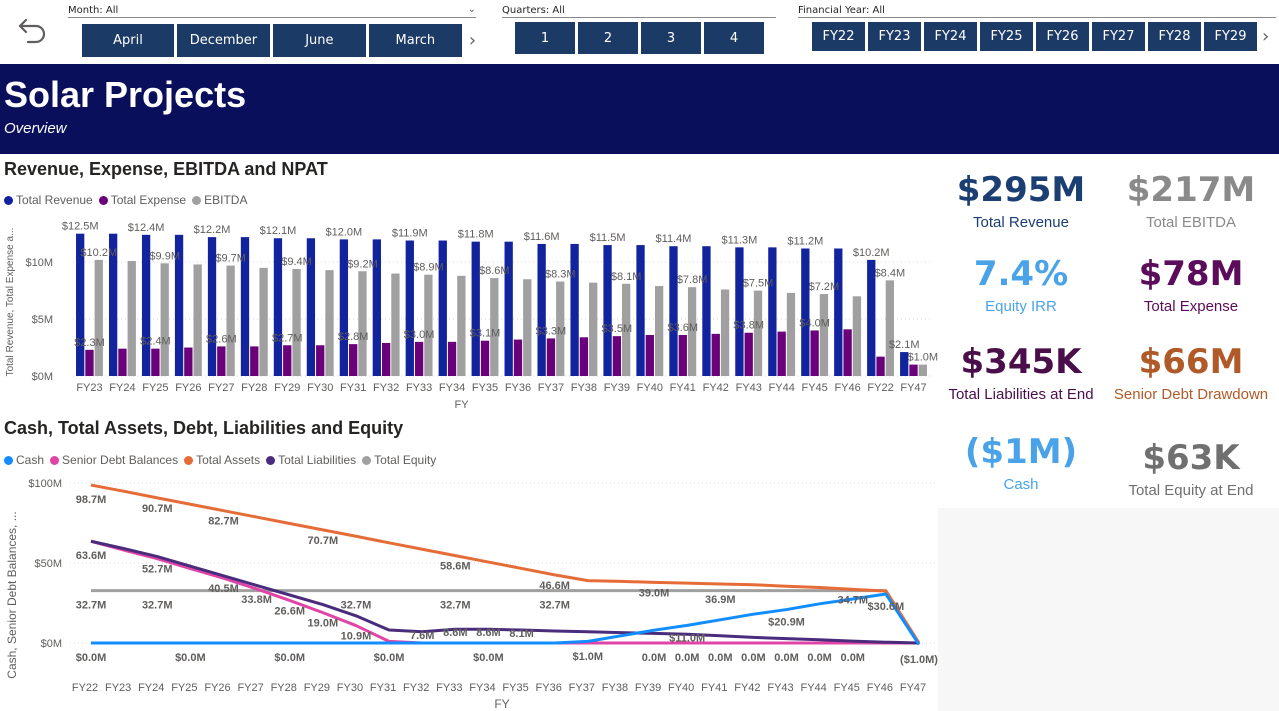  What do you see at coordinates (671, 38) in the screenshot?
I see `quarter-chip: 3` at bounding box center [671, 38].